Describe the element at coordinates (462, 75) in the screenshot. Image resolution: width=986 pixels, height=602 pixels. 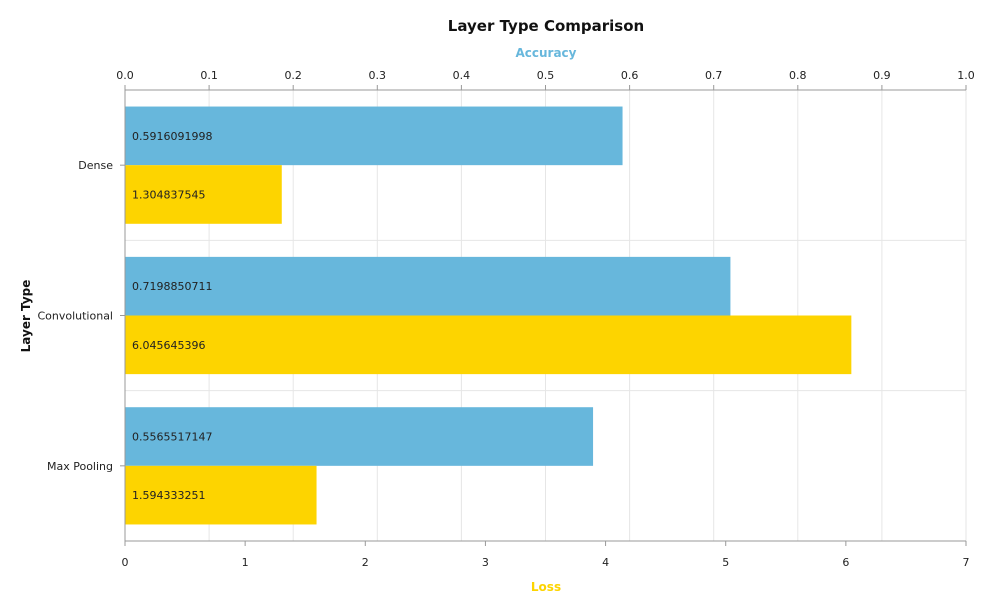
I see `top-tick-label: 0.4` at that location.